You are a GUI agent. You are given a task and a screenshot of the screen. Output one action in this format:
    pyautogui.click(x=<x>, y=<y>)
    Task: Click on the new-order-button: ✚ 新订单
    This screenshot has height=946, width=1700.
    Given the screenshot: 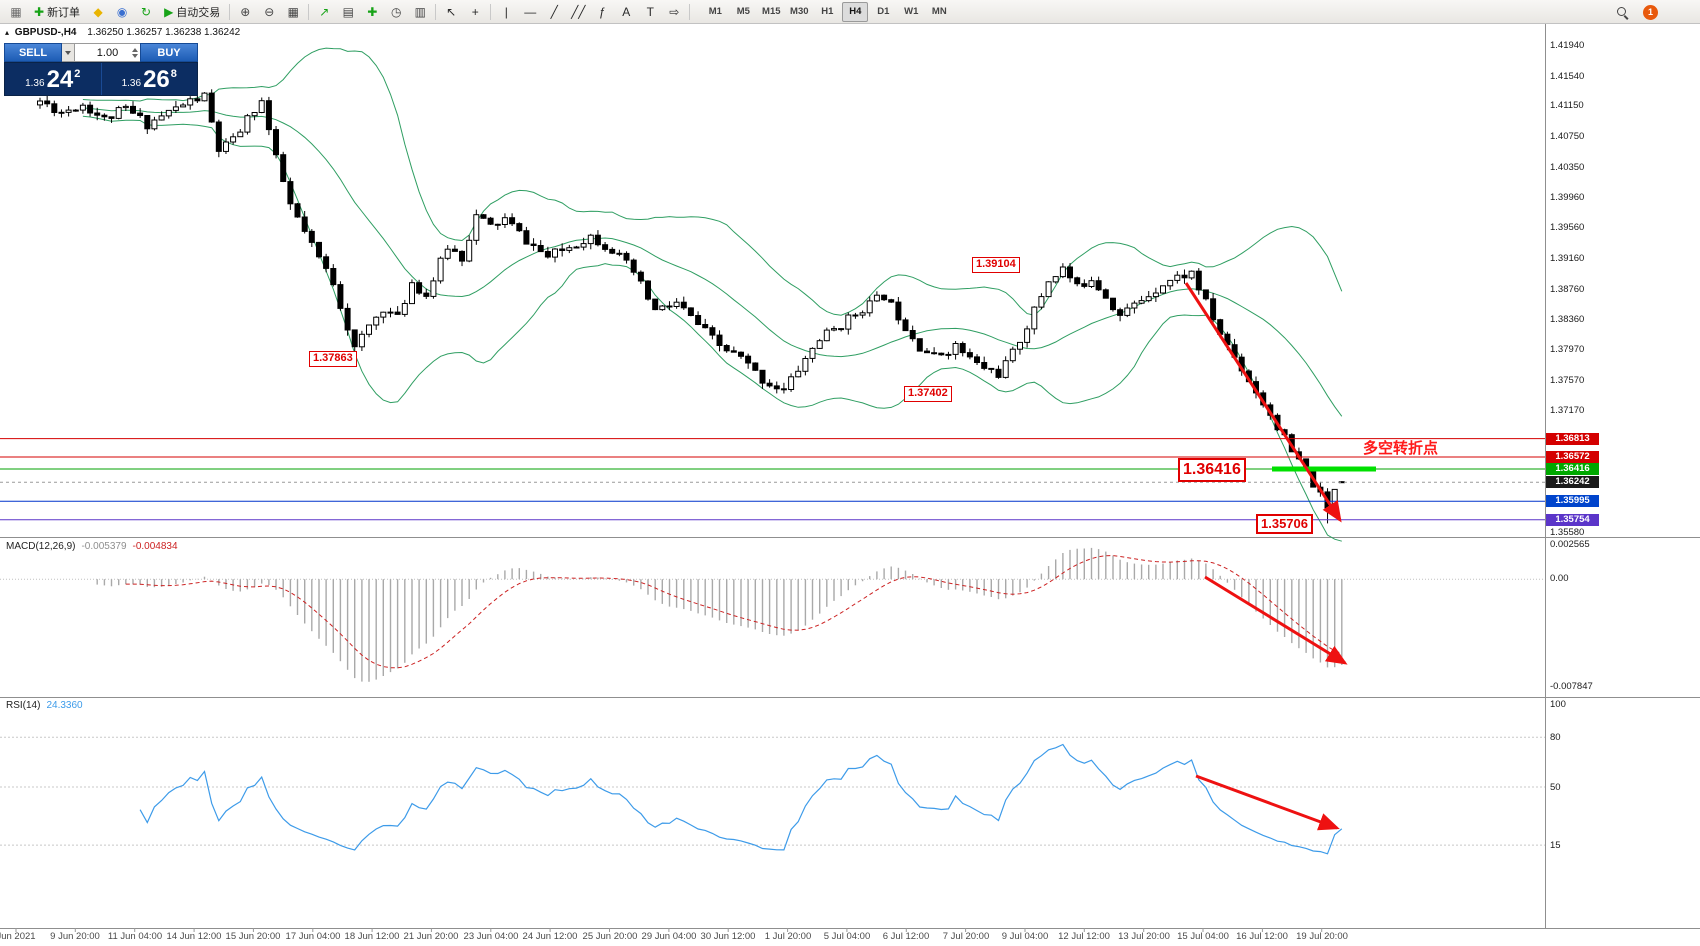 What is the action you would take?
    pyautogui.click(x=57, y=12)
    